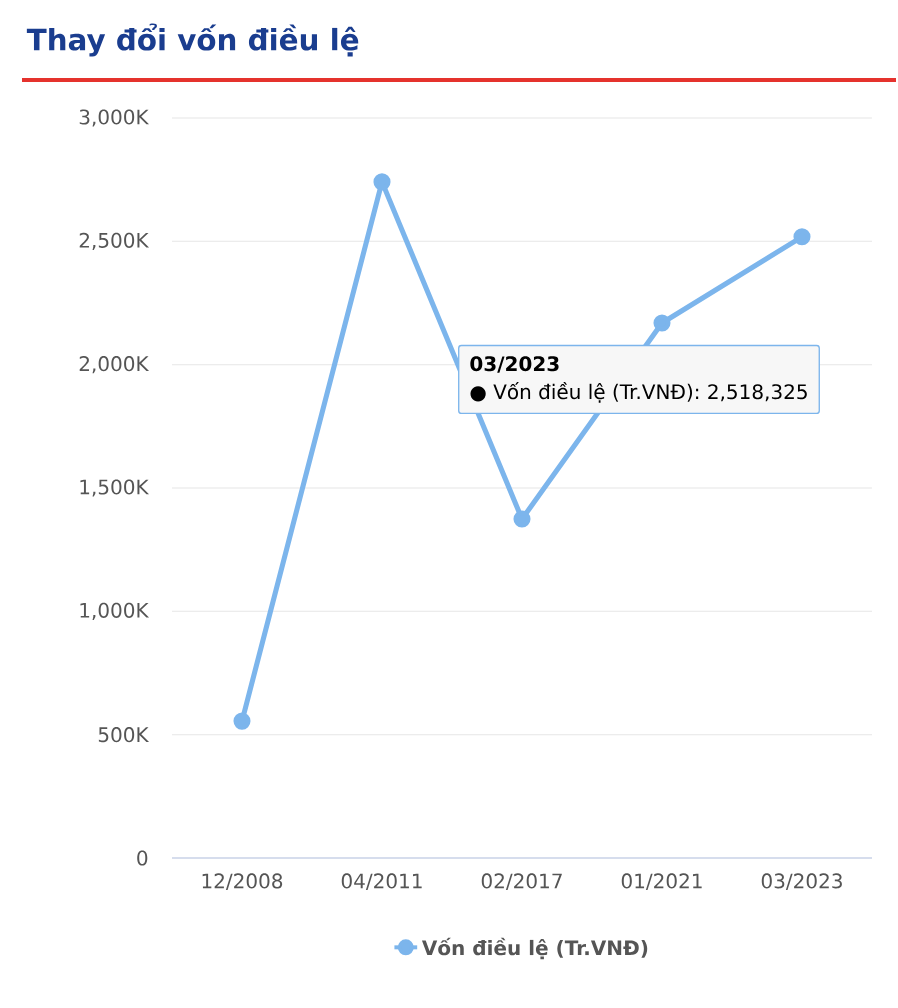  What do you see at coordinates (142, 858) in the screenshot?
I see `y-tick-label: 0` at bounding box center [142, 858].